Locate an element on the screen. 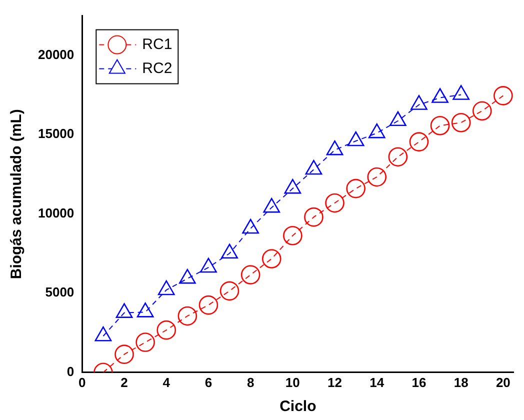  x-tick-label: 8 is located at coordinates (250, 382).